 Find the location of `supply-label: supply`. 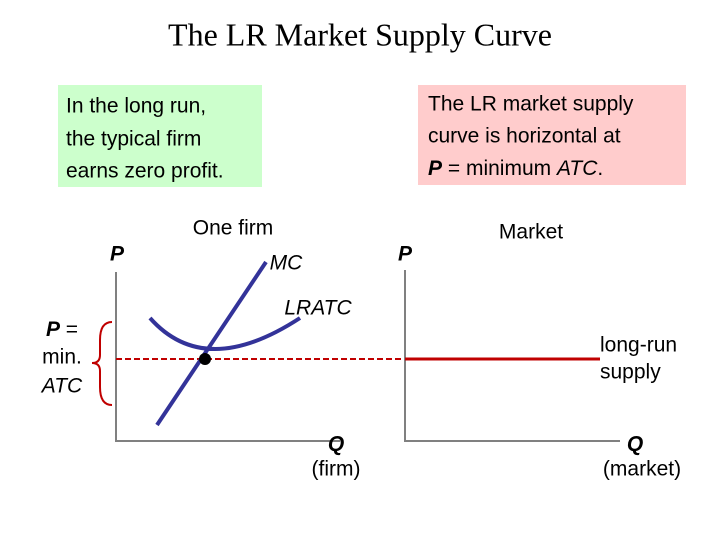

supply-label: supply is located at coordinates (630, 372).